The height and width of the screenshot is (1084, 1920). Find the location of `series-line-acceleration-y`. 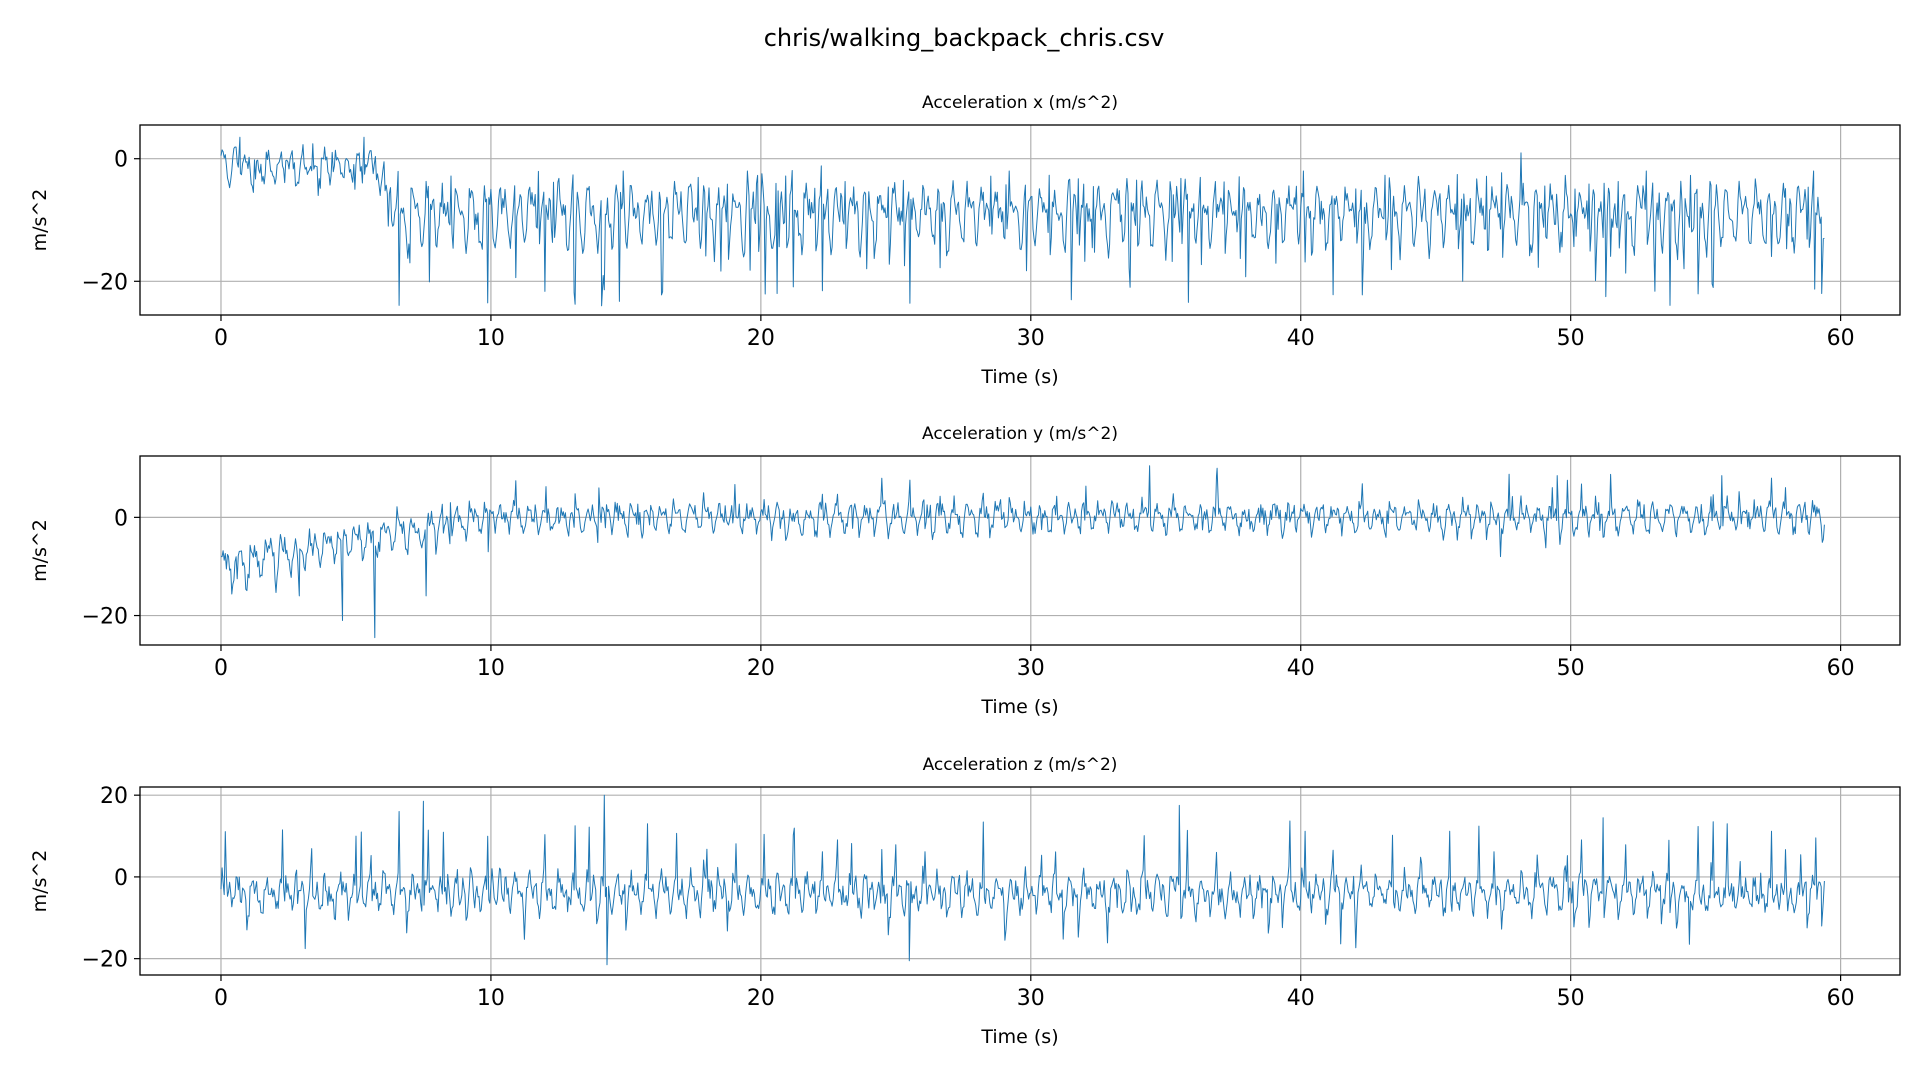

series-line-acceleration-y is located at coordinates (1023, 552).